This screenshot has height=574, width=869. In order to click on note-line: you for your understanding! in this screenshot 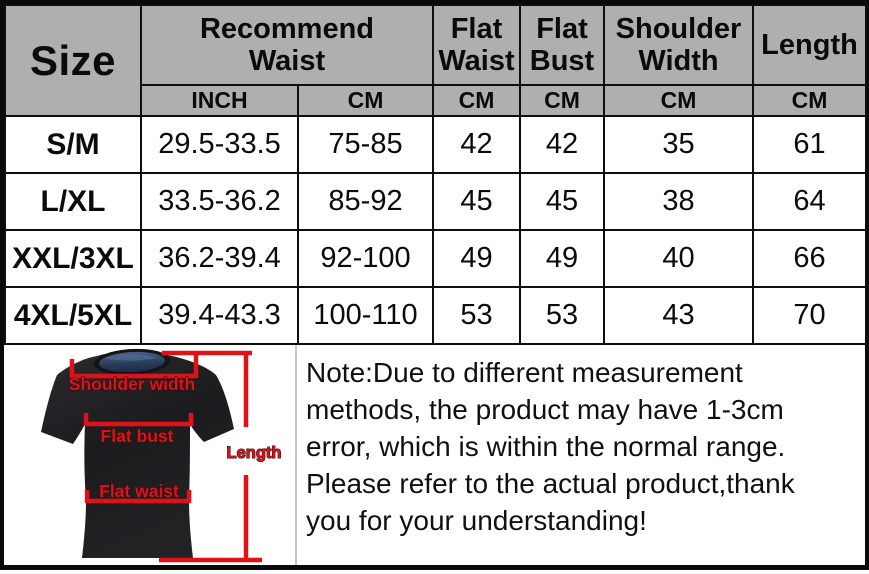, I will do `click(476, 520)`.